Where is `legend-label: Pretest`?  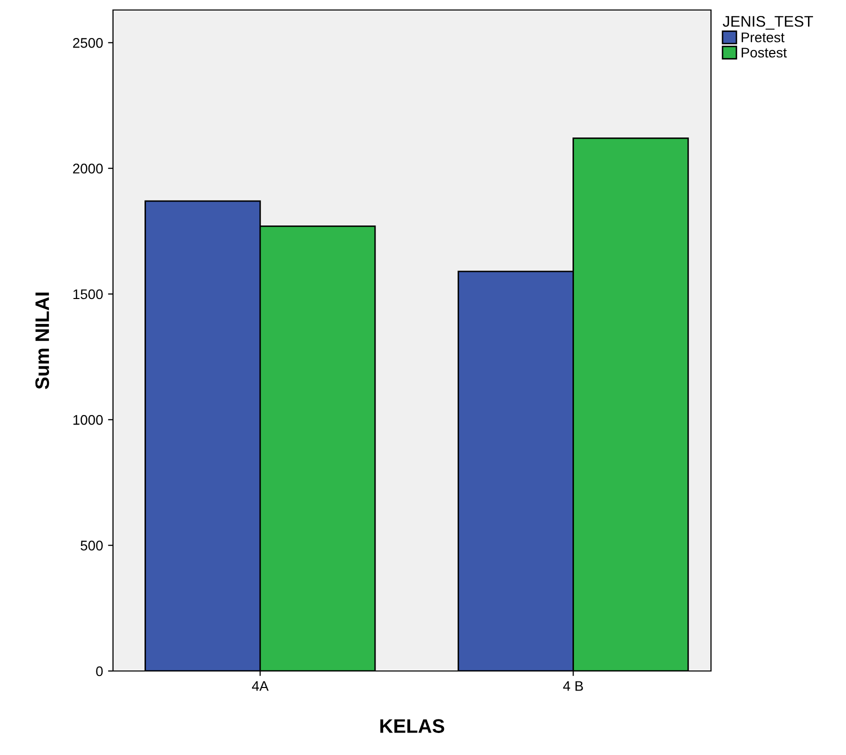
legend-label: Pretest is located at coordinates (763, 37).